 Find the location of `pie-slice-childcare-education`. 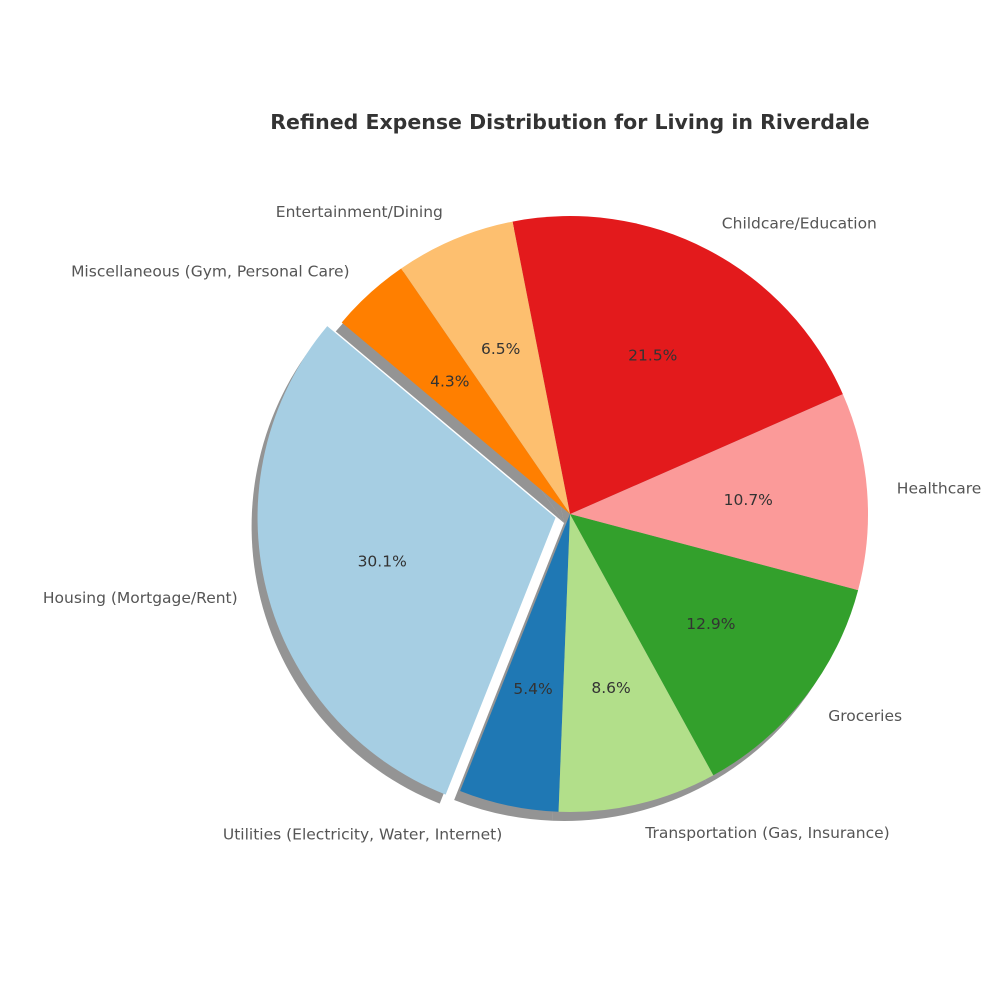

pie-slice-childcare-education is located at coordinates (677, 364).